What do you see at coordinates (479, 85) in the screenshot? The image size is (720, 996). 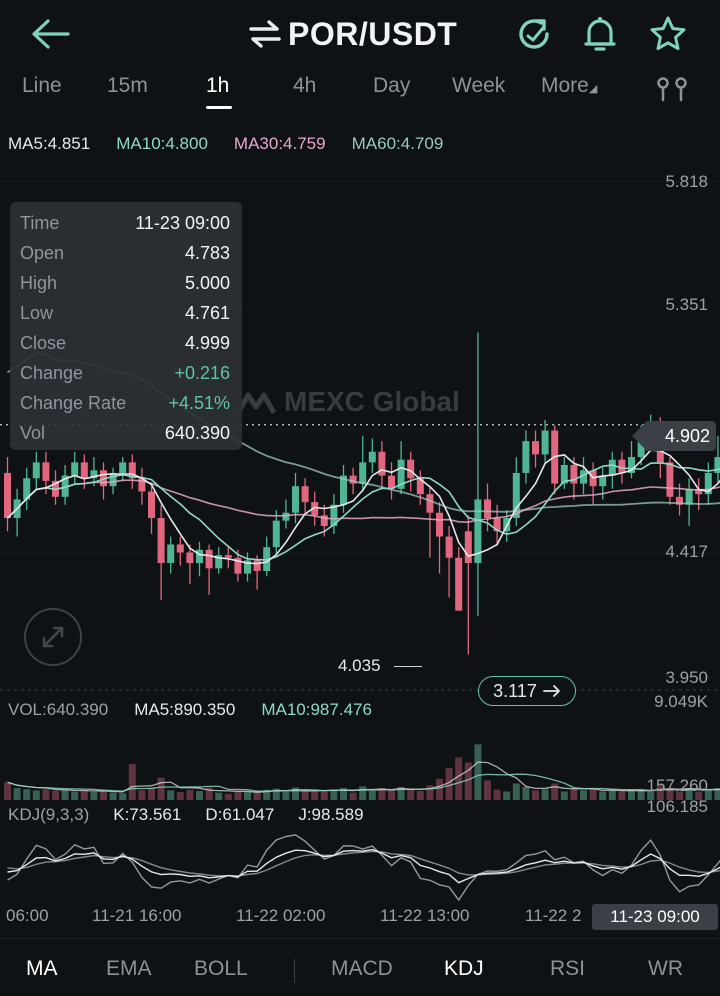 I see `tab-week: Week` at bounding box center [479, 85].